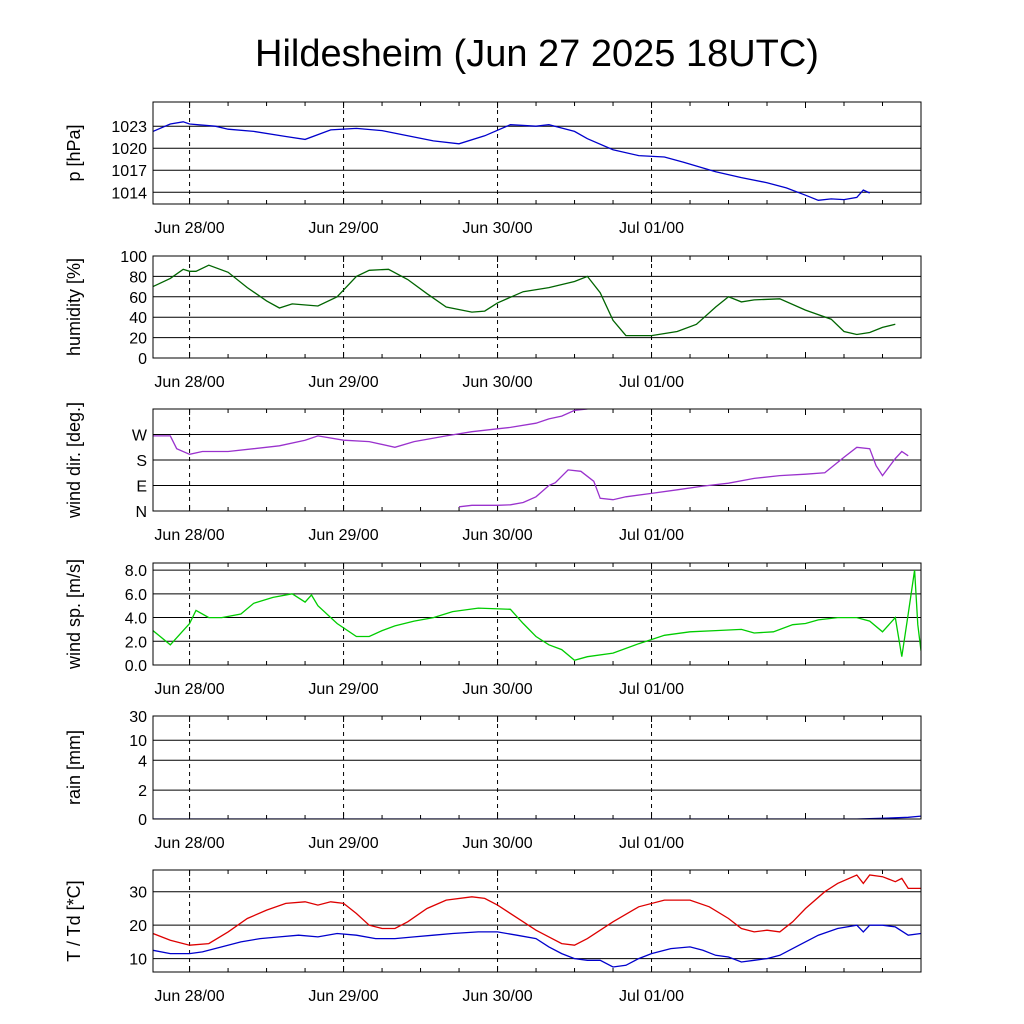  I want to click on y-axis-label: rain [mm], so click(74, 767).